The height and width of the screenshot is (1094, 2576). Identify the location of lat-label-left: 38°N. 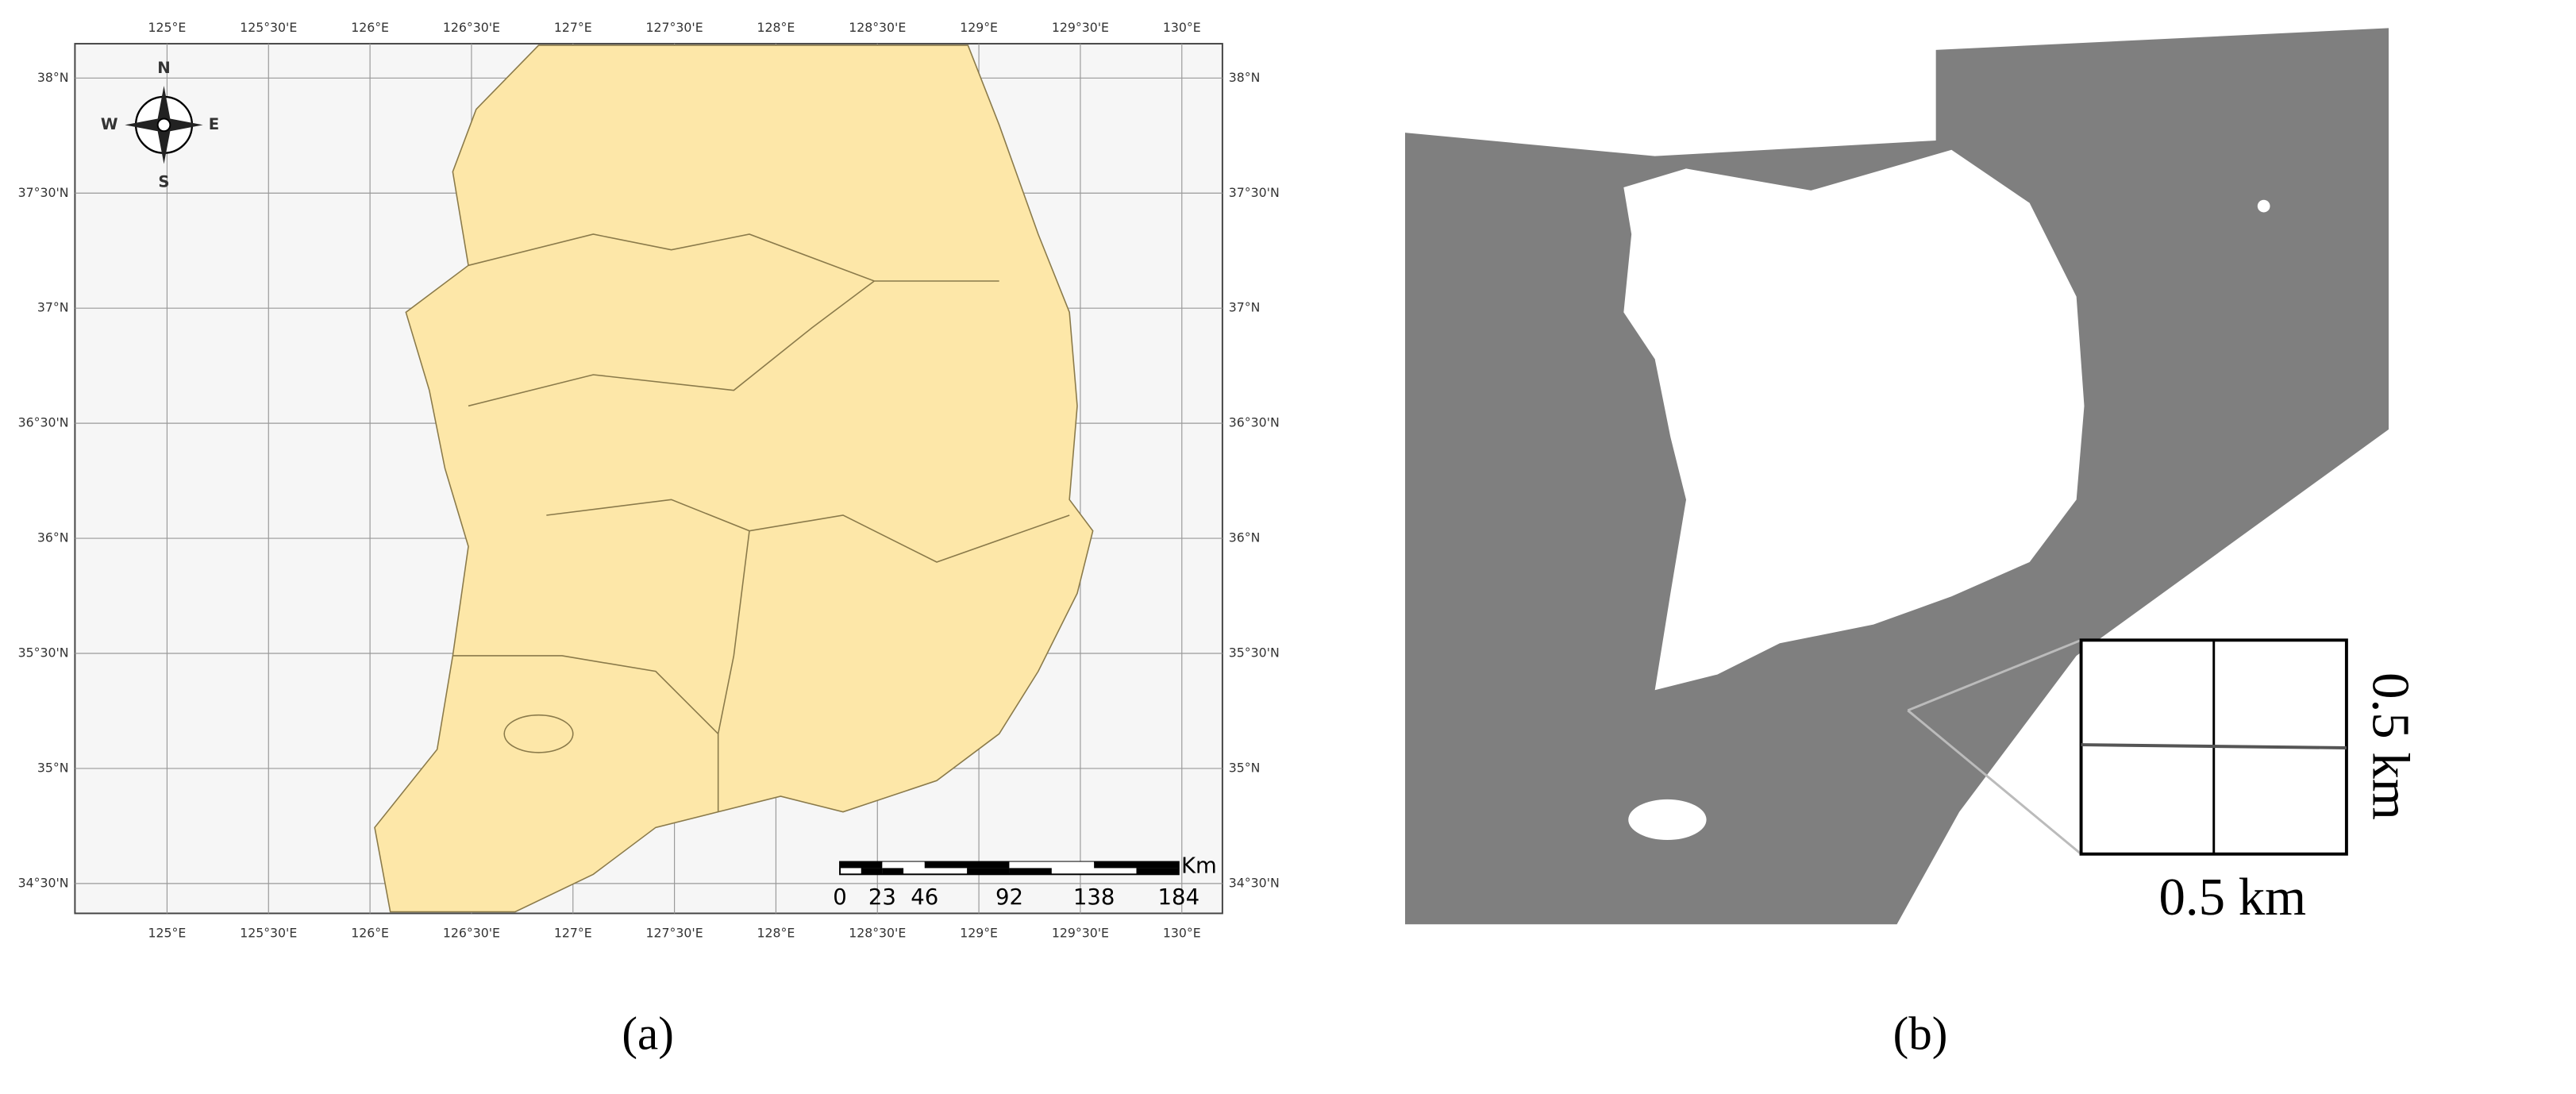
(53, 77).